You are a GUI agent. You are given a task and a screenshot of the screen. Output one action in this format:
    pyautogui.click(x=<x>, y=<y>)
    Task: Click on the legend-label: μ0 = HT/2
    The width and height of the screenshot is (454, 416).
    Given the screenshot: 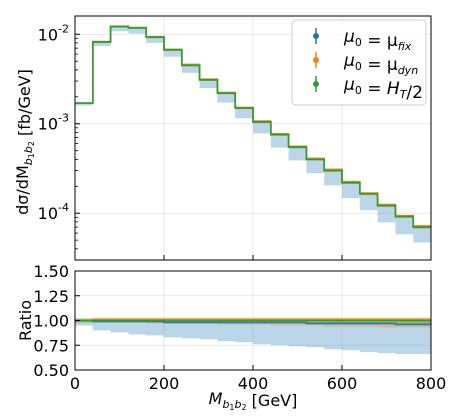 What is the action you would take?
    pyautogui.click(x=383, y=89)
    